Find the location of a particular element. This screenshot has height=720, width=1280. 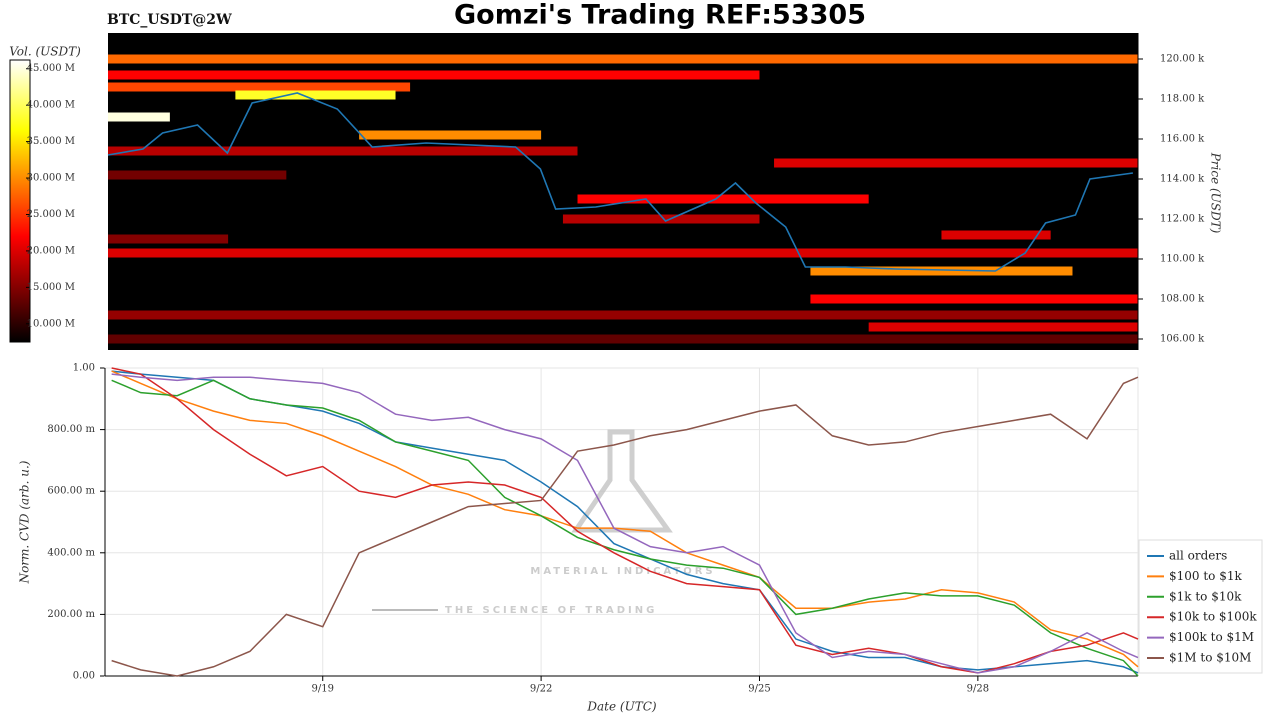

legend-label: $1M to $10M is located at coordinates (1210, 658).